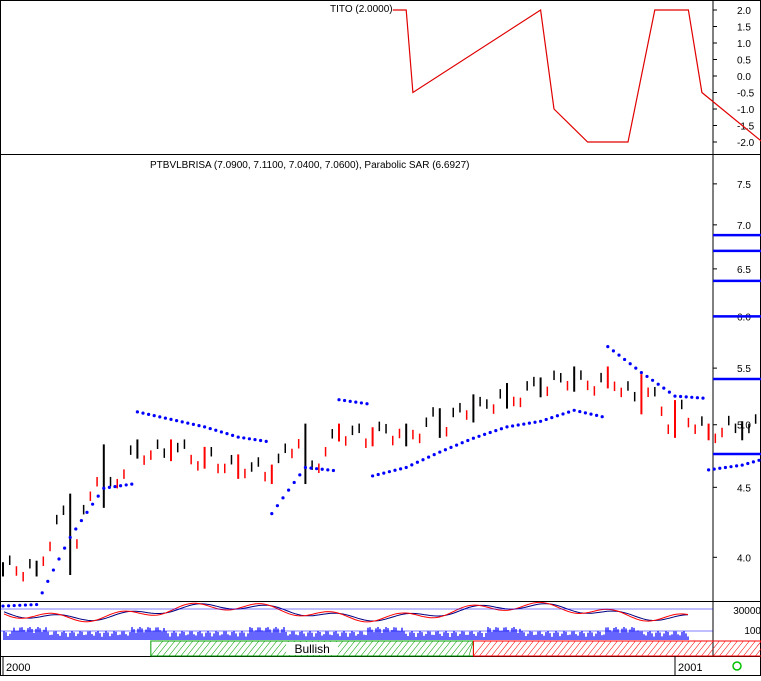 The width and height of the screenshot is (761, 681). Describe the element at coordinates (746, 110) in the screenshot. I see `tito-ytick-label: -1.0` at that location.